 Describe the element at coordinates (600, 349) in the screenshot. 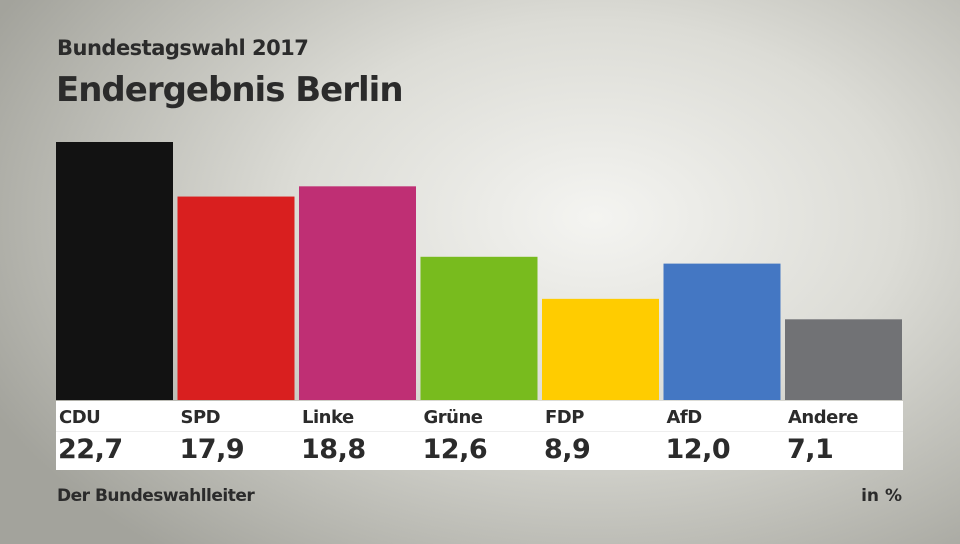

I see `bar-fdp` at that location.